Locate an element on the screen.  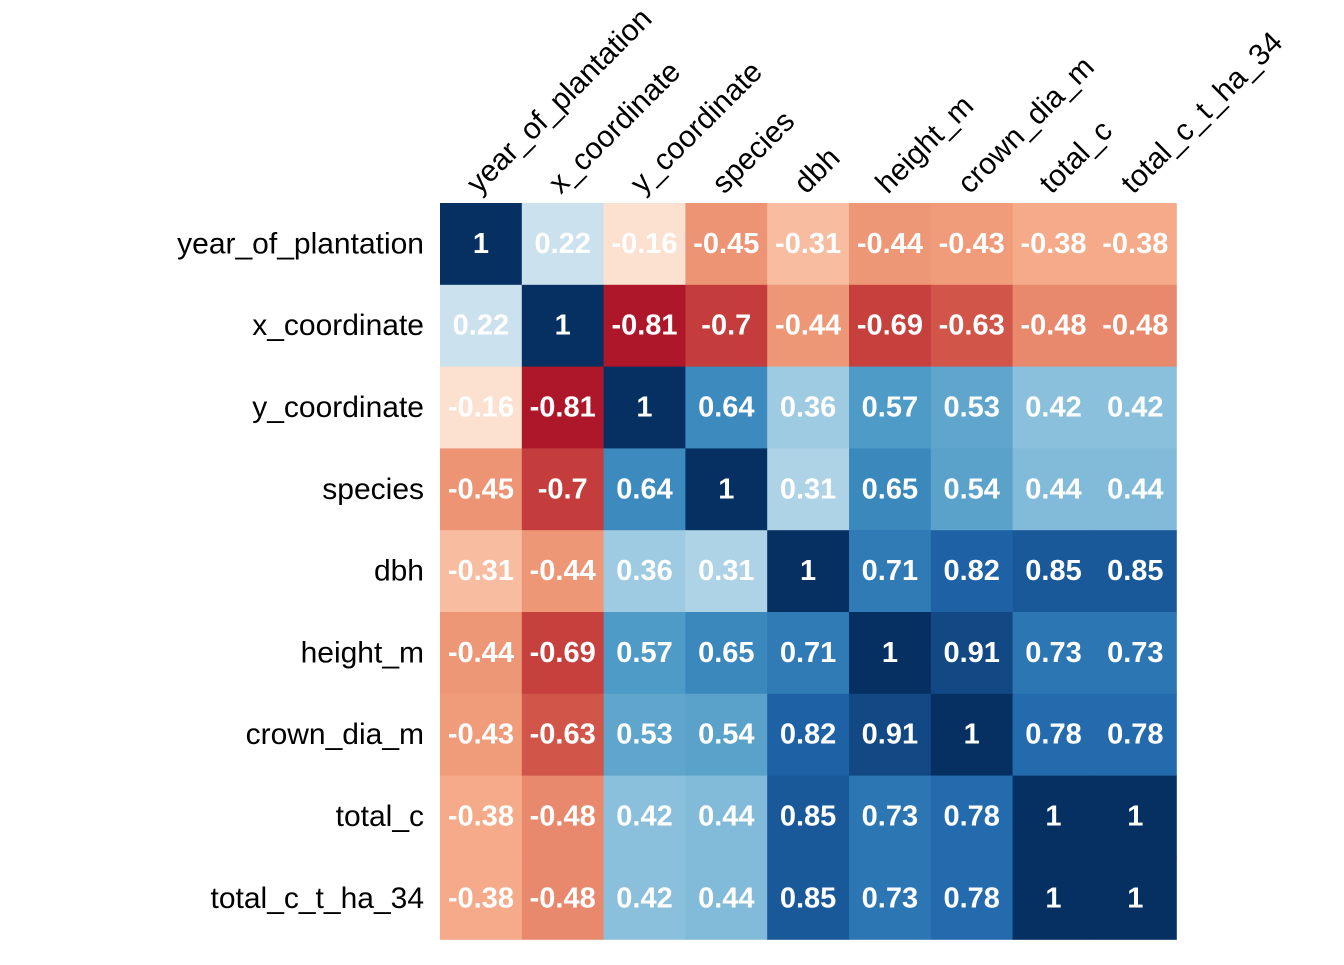
cell-value-label: 0.54 is located at coordinates (971, 489).